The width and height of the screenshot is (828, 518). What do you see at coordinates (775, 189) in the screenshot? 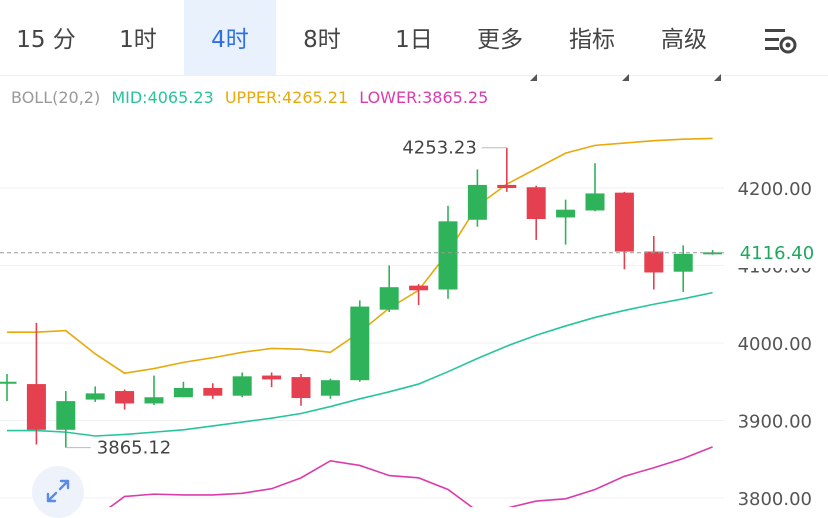
I see `y-tick-label: 4200.00` at bounding box center [775, 189].